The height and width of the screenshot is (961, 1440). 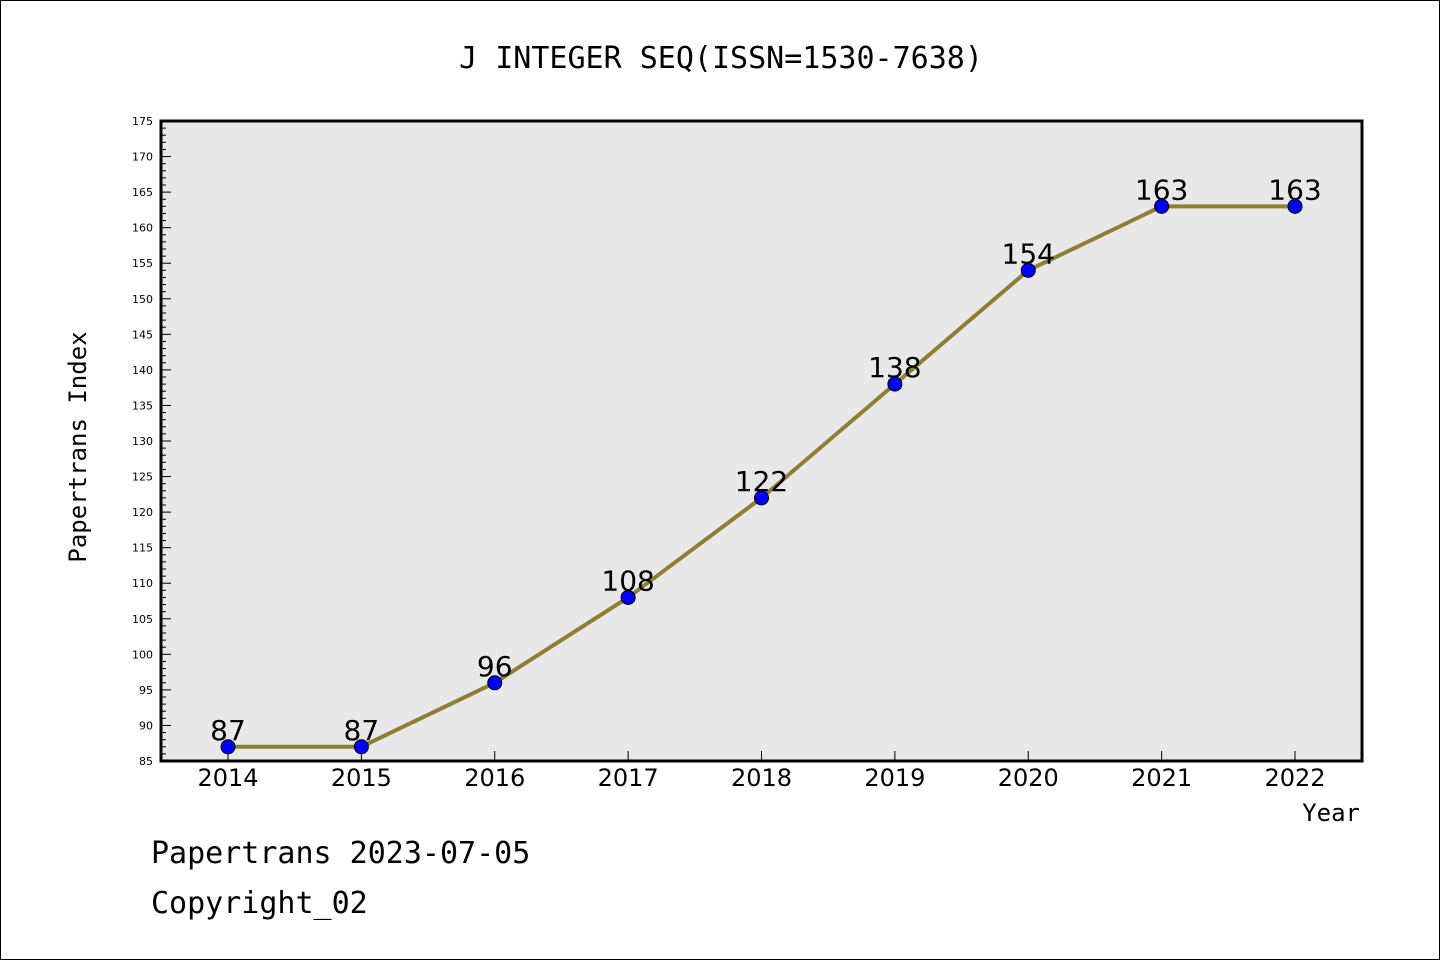 What do you see at coordinates (142, 583) in the screenshot?
I see `y-tick-label: 110` at bounding box center [142, 583].